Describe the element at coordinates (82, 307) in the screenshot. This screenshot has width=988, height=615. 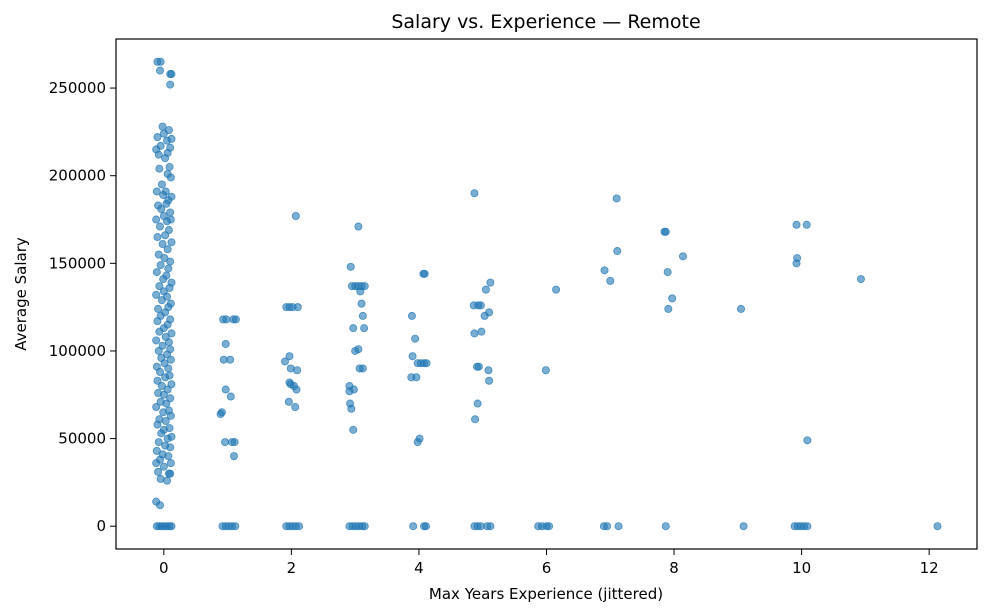
I see `y-axis: 0 50000 100000 150000 200000 250000` at that location.